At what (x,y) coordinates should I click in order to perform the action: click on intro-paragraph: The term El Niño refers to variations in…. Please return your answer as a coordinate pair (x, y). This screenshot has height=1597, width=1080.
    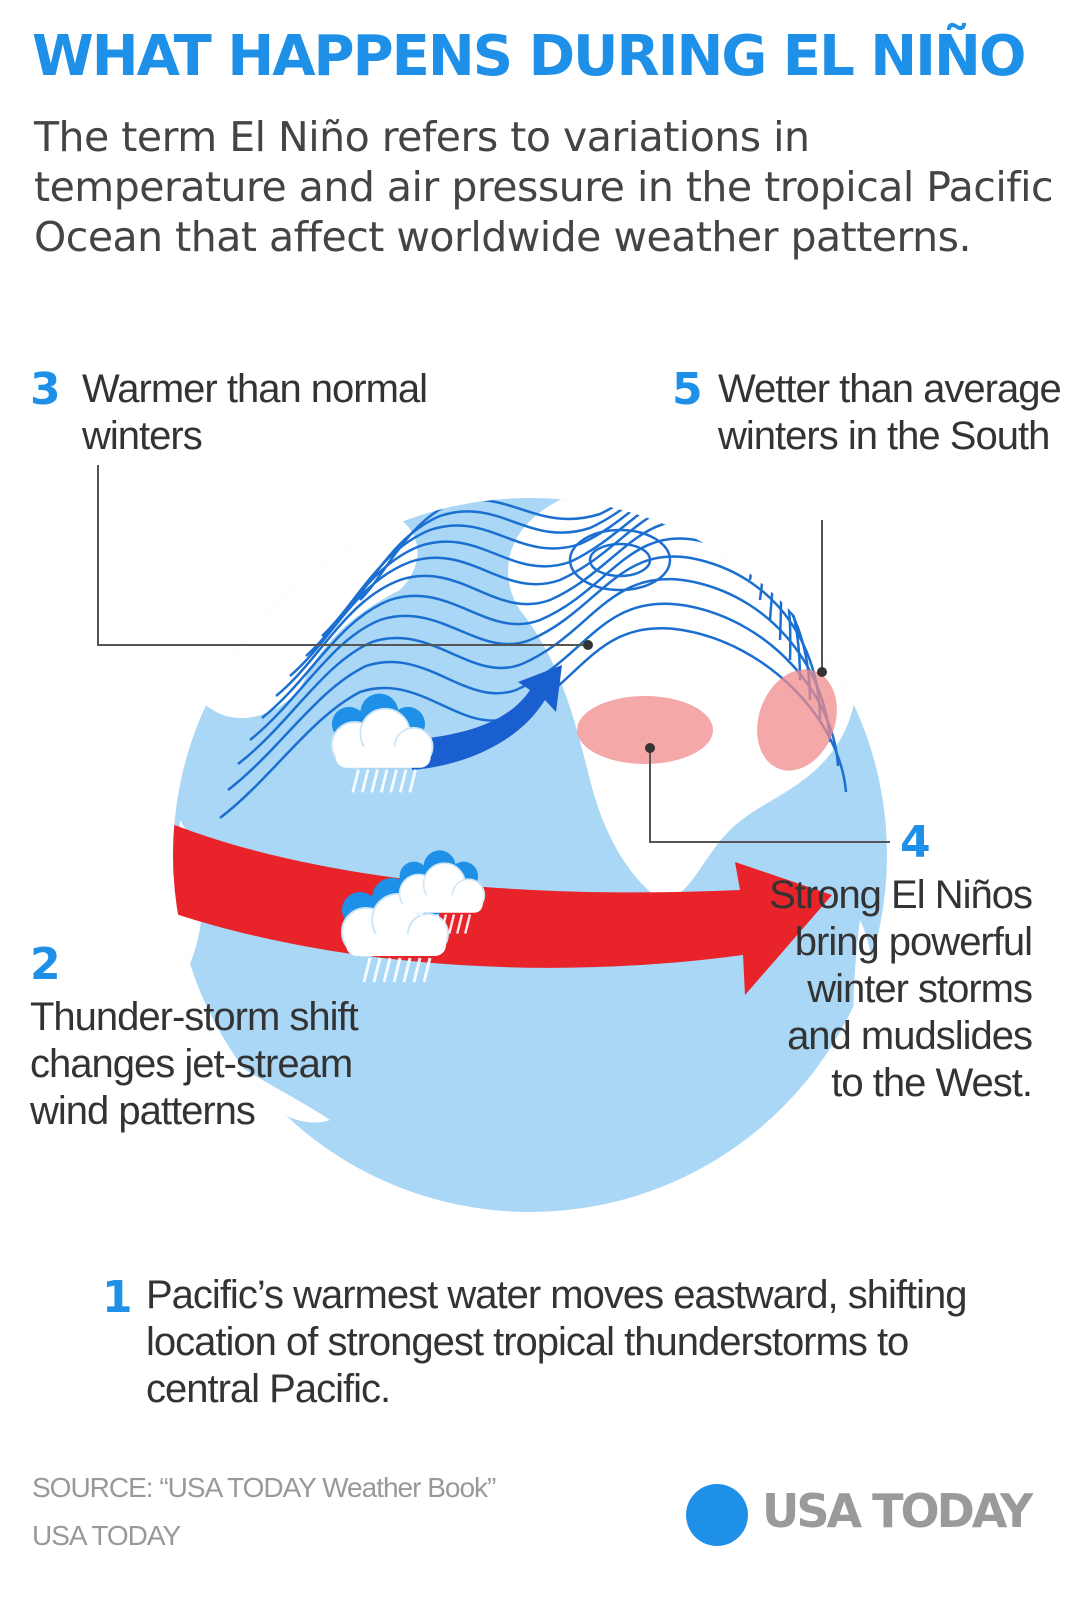
    Looking at the image, I should click on (544, 187).